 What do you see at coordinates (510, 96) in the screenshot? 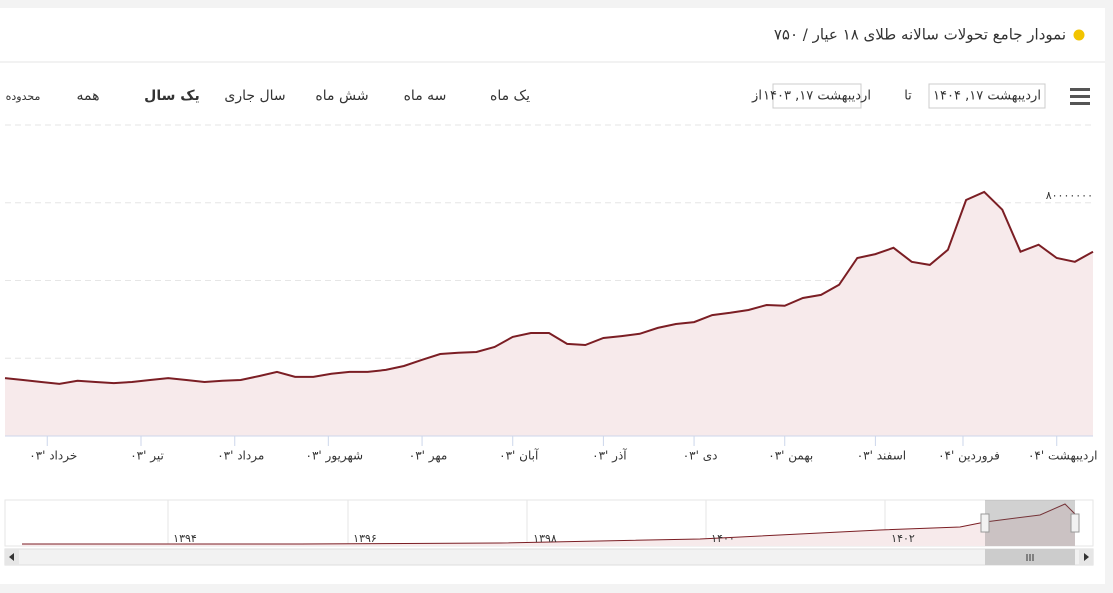
I see `range-button: یک ماه` at bounding box center [510, 96].